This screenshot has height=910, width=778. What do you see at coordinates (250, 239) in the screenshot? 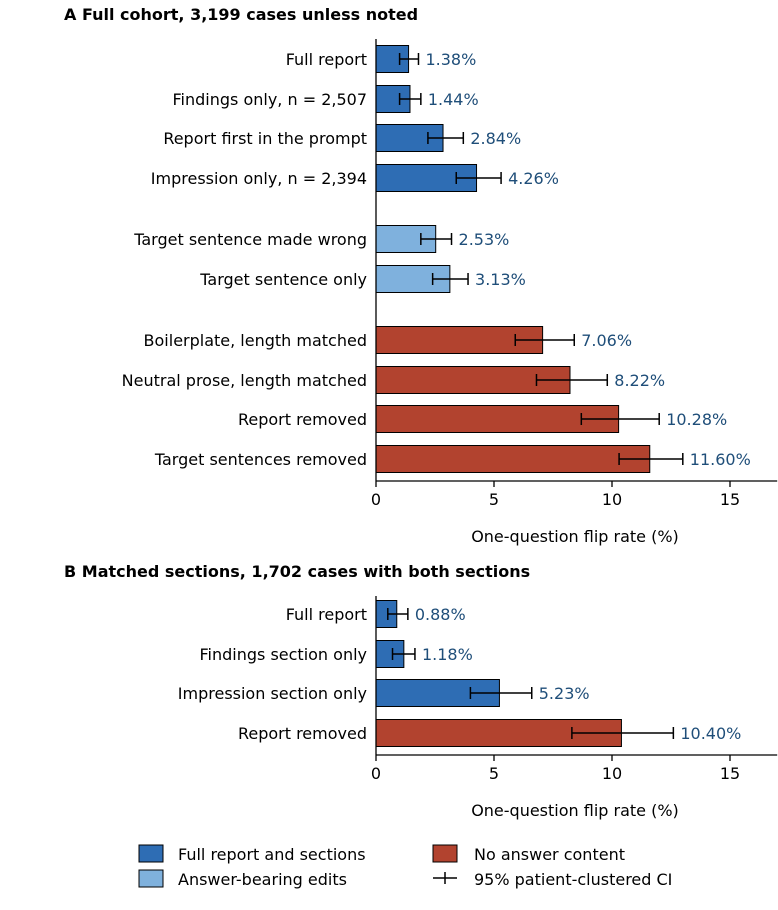
I see `panel-a-category-label-5: Target sentence made wrong` at bounding box center [250, 239].